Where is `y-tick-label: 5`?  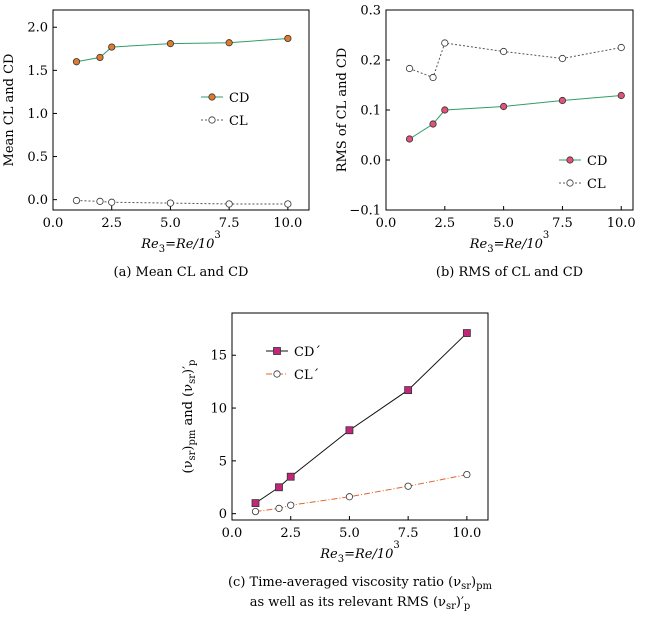
y-tick-label: 5 is located at coordinates (223, 461).